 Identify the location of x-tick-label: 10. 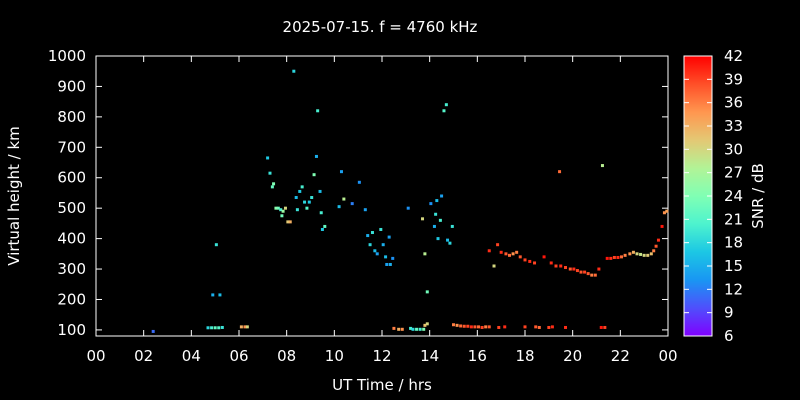
(334, 356).